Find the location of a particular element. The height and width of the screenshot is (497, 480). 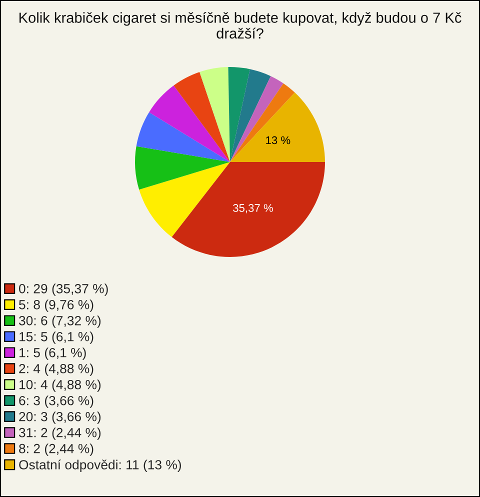

legend-label: 8: 2 (2,44 %) is located at coordinates (56, 450).